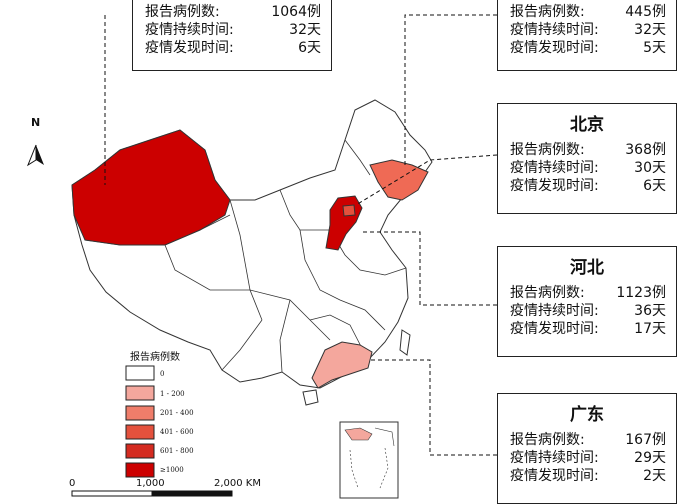 The width and height of the screenshot is (700, 504). What do you see at coordinates (654, 48) in the screenshot?
I see `row-value: 5天` at bounding box center [654, 48].